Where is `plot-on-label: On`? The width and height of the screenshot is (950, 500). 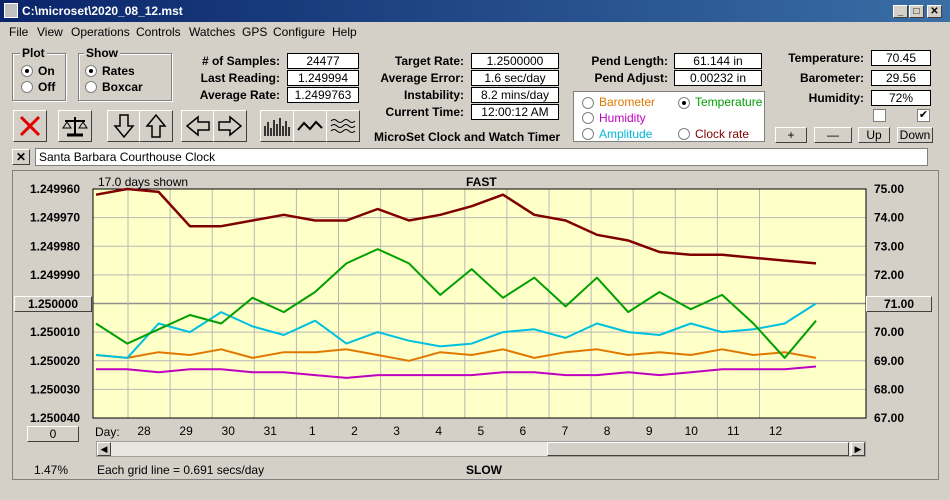 plot-on-label: On is located at coordinates (46, 71).